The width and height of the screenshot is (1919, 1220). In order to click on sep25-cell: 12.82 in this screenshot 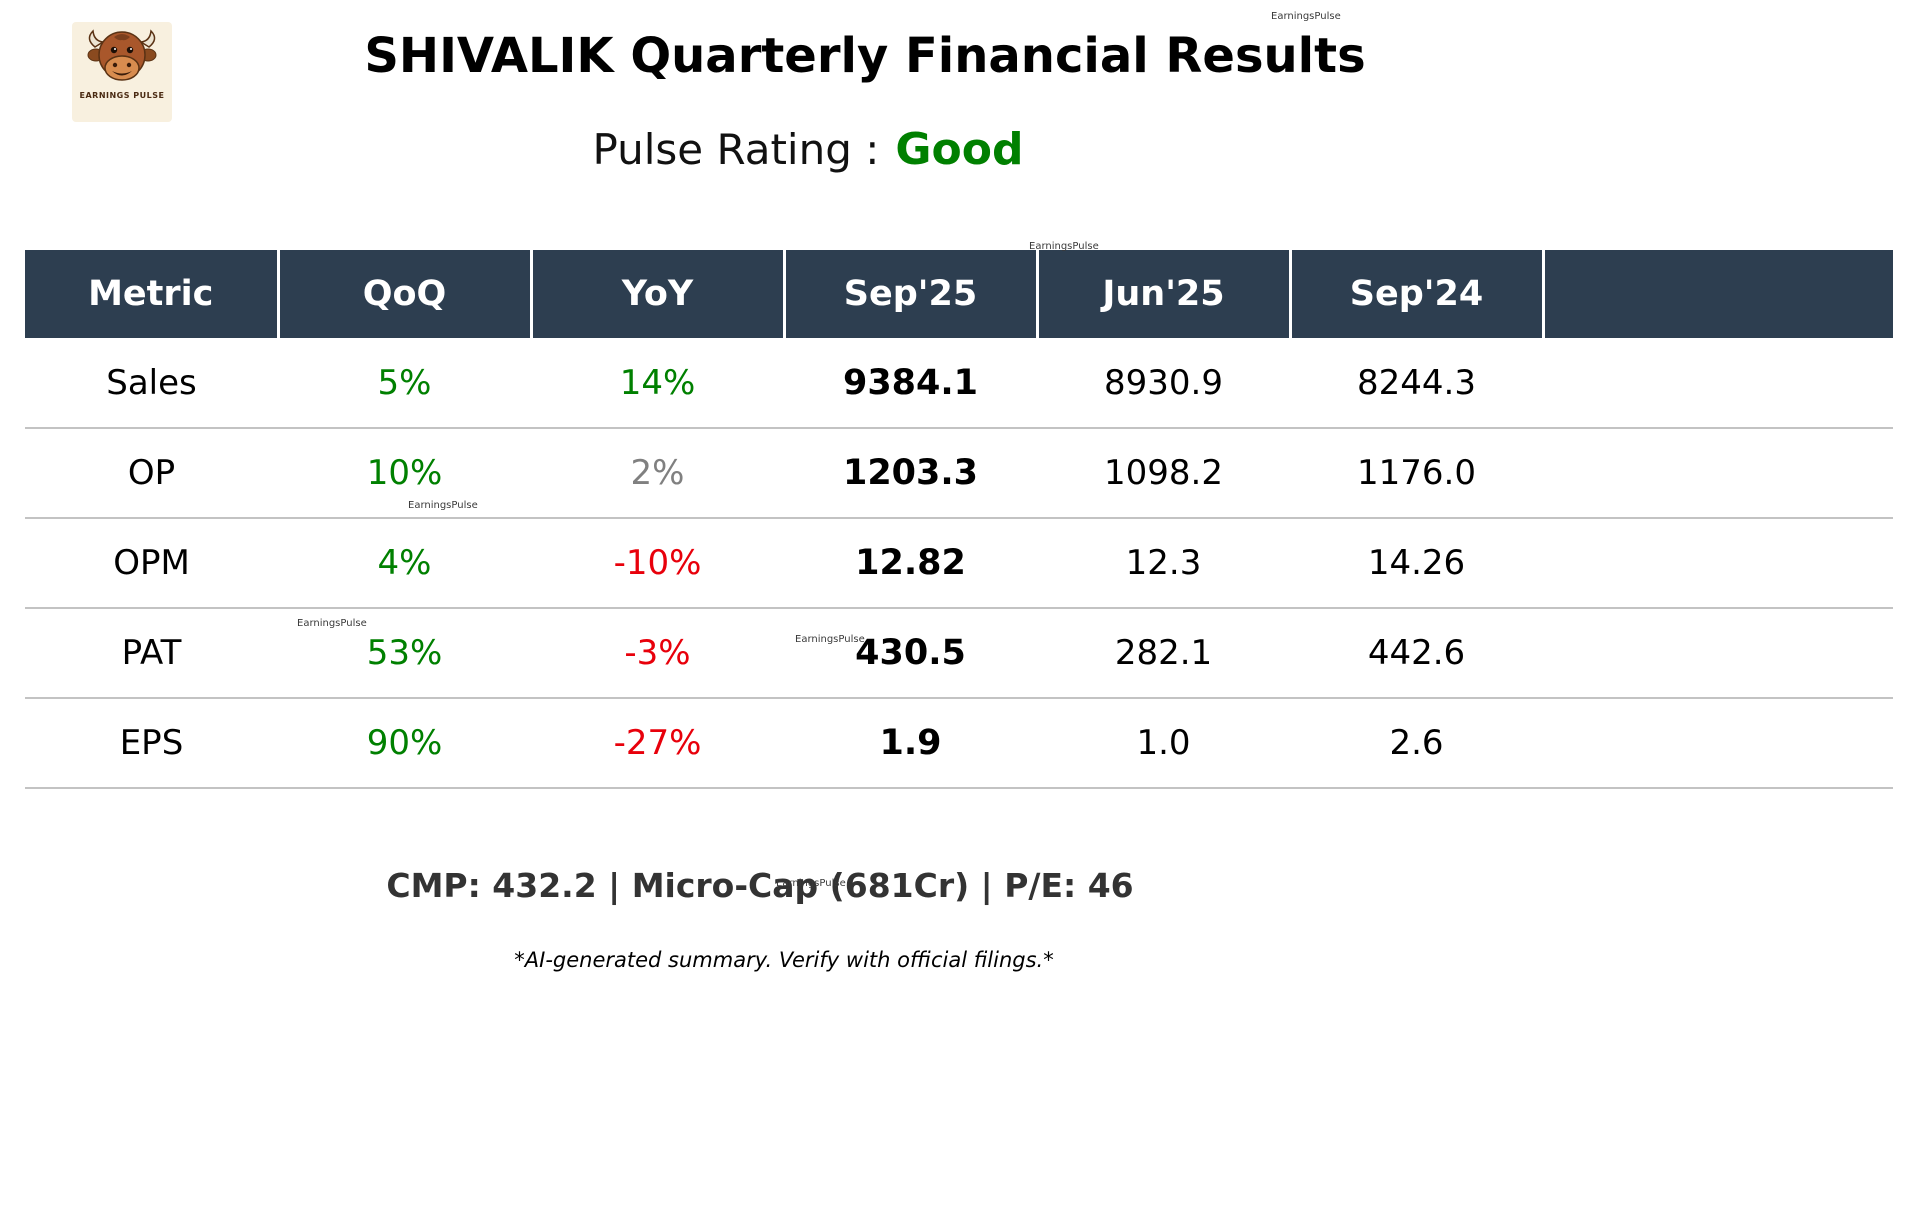, I will do `click(910, 563)`.